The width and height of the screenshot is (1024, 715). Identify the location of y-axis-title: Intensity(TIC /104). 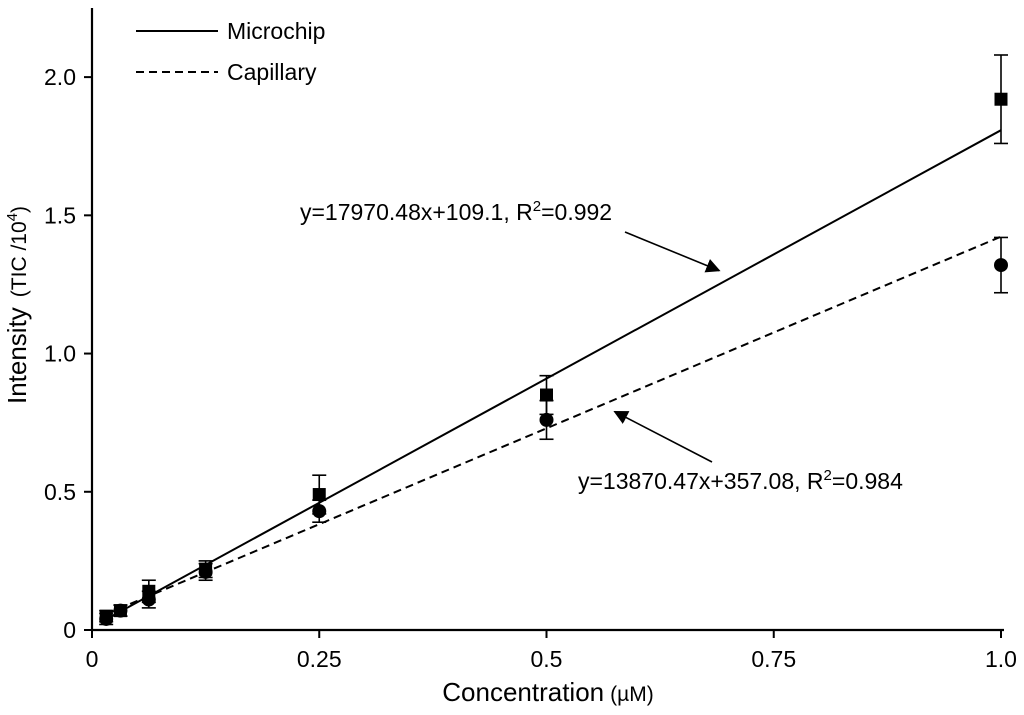
(17, 305).